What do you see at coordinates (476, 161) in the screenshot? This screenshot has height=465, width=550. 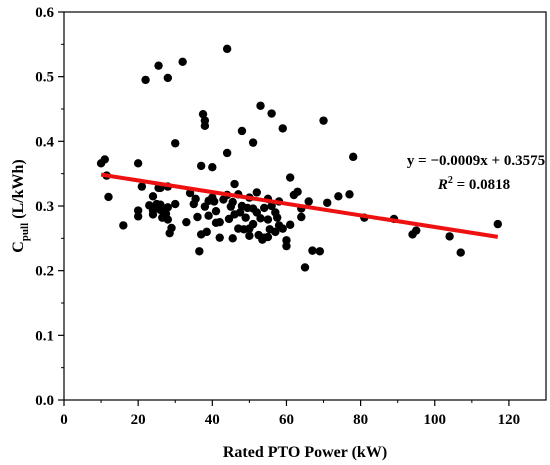 I see `regression-equation: y = −0.0009x + 0.3575` at bounding box center [476, 161].